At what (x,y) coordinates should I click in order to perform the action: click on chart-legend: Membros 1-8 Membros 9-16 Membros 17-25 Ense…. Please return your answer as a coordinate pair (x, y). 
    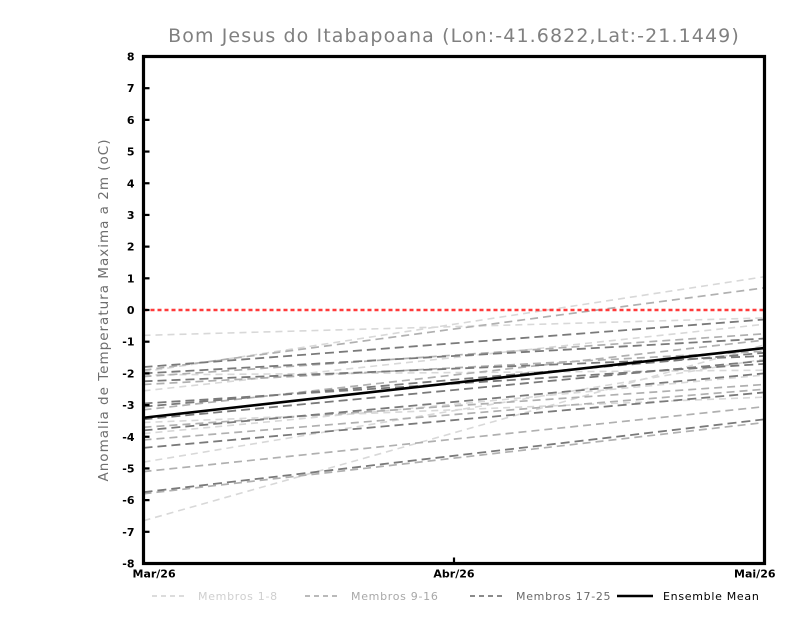
    Looking at the image, I should click on (456, 596).